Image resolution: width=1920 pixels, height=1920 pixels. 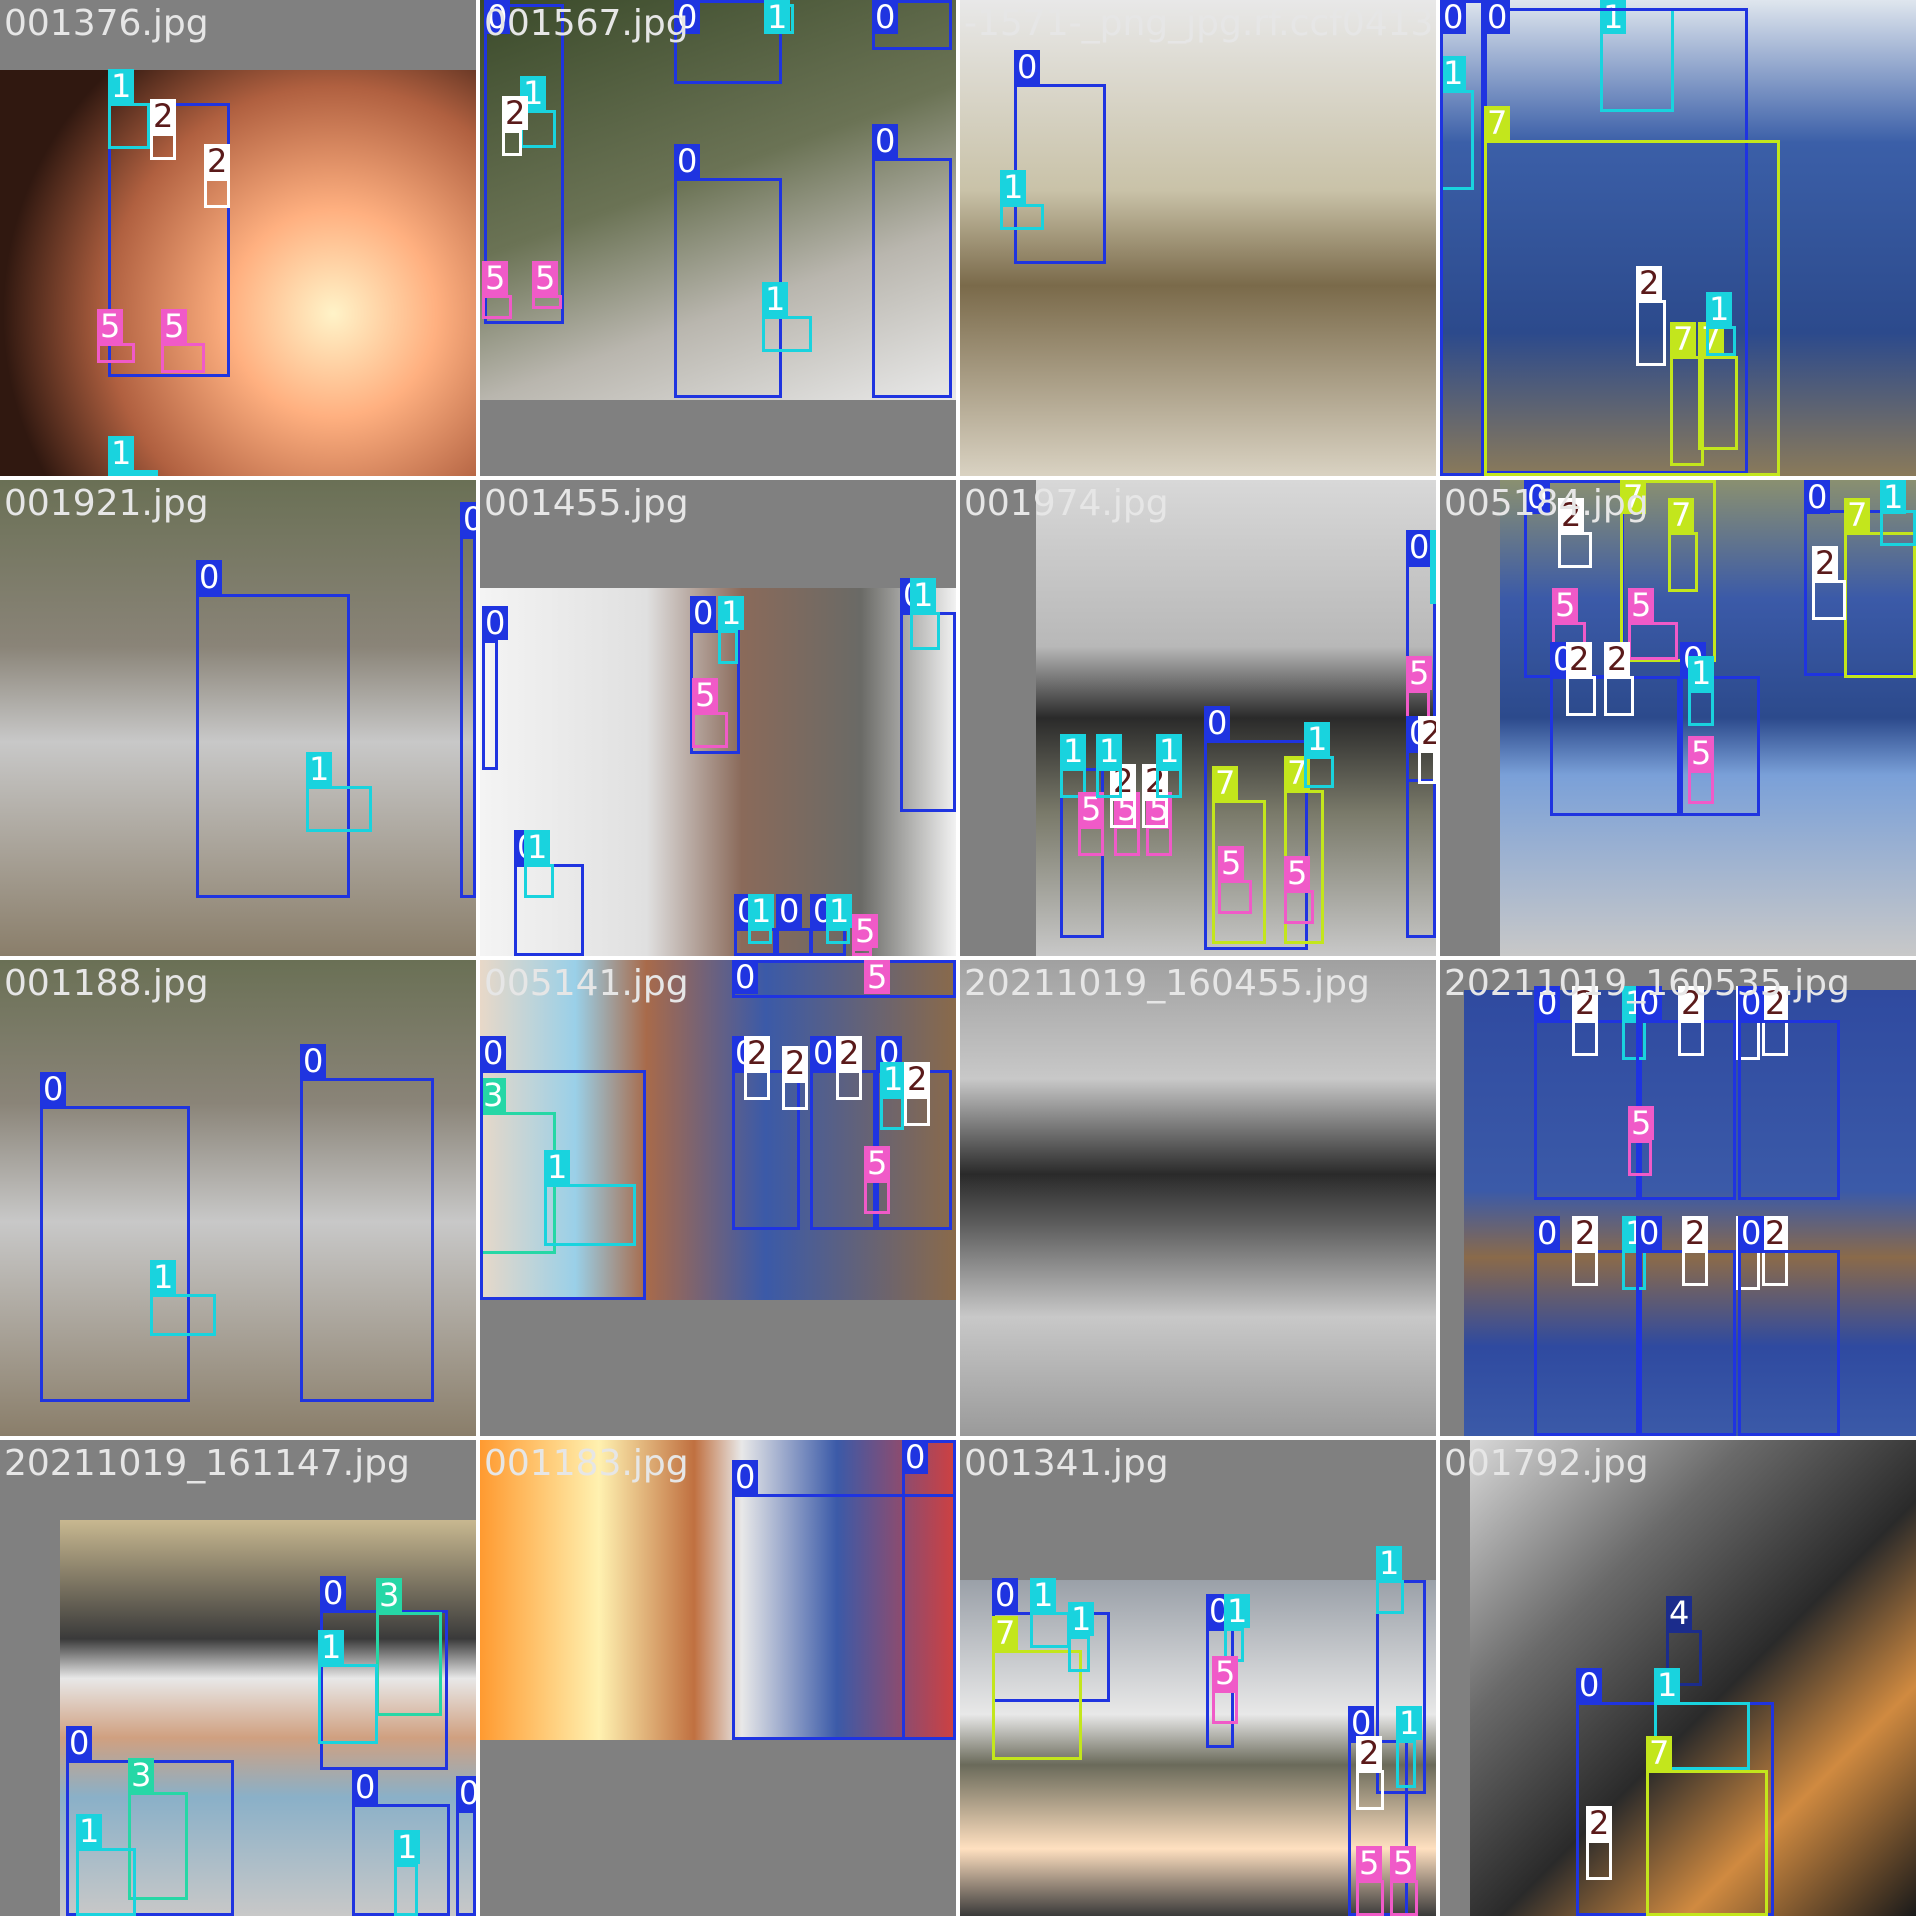 I want to click on tile-filename: 001183.jpg, so click(x=586, y=1463).